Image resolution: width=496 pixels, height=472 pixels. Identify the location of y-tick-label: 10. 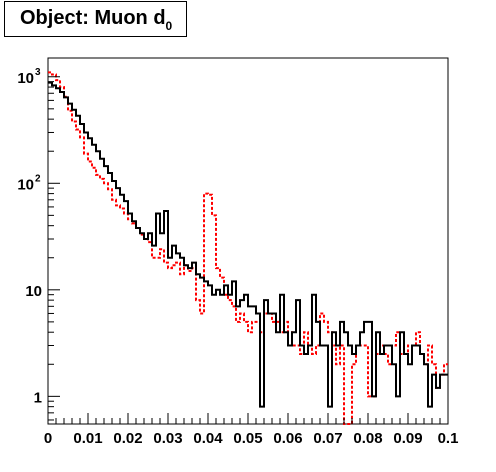
(33, 291).